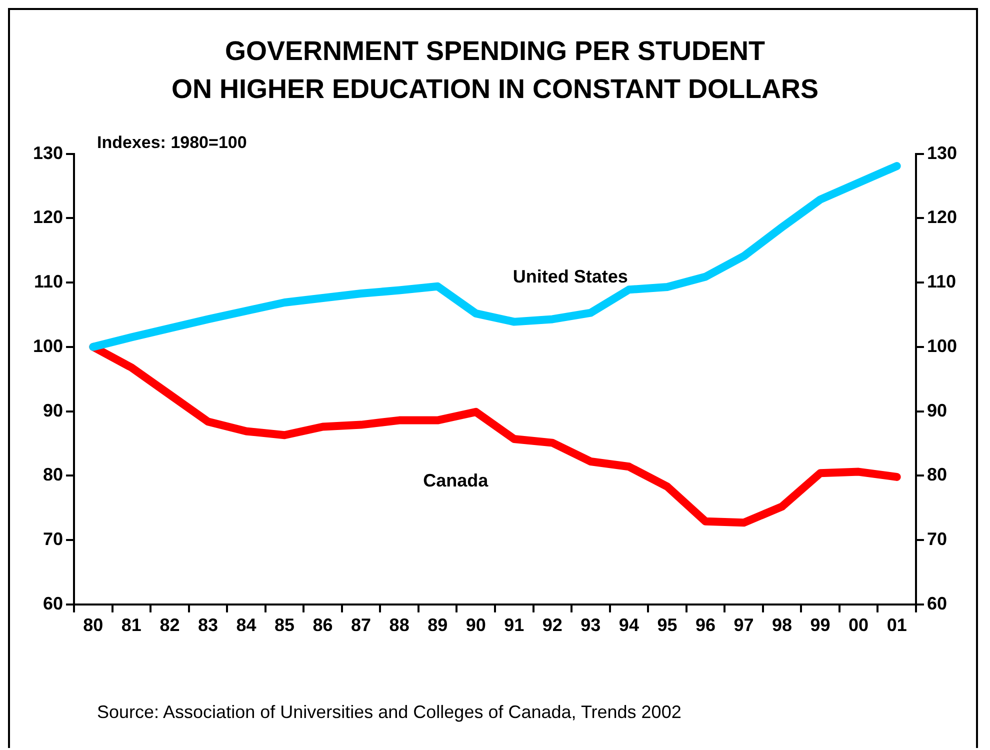  I want to click on x-tick-label: 98, so click(782, 625).